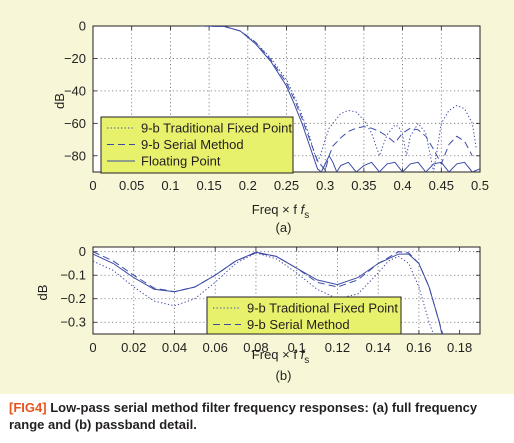 The height and width of the screenshot is (443, 514). I want to click on series-line-solid, so click(268, 292).